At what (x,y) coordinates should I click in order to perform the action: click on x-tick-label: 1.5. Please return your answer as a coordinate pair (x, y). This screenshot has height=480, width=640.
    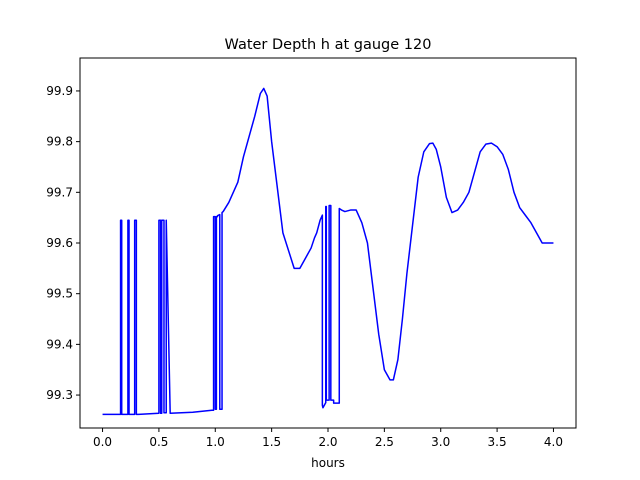
    Looking at the image, I should click on (271, 442).